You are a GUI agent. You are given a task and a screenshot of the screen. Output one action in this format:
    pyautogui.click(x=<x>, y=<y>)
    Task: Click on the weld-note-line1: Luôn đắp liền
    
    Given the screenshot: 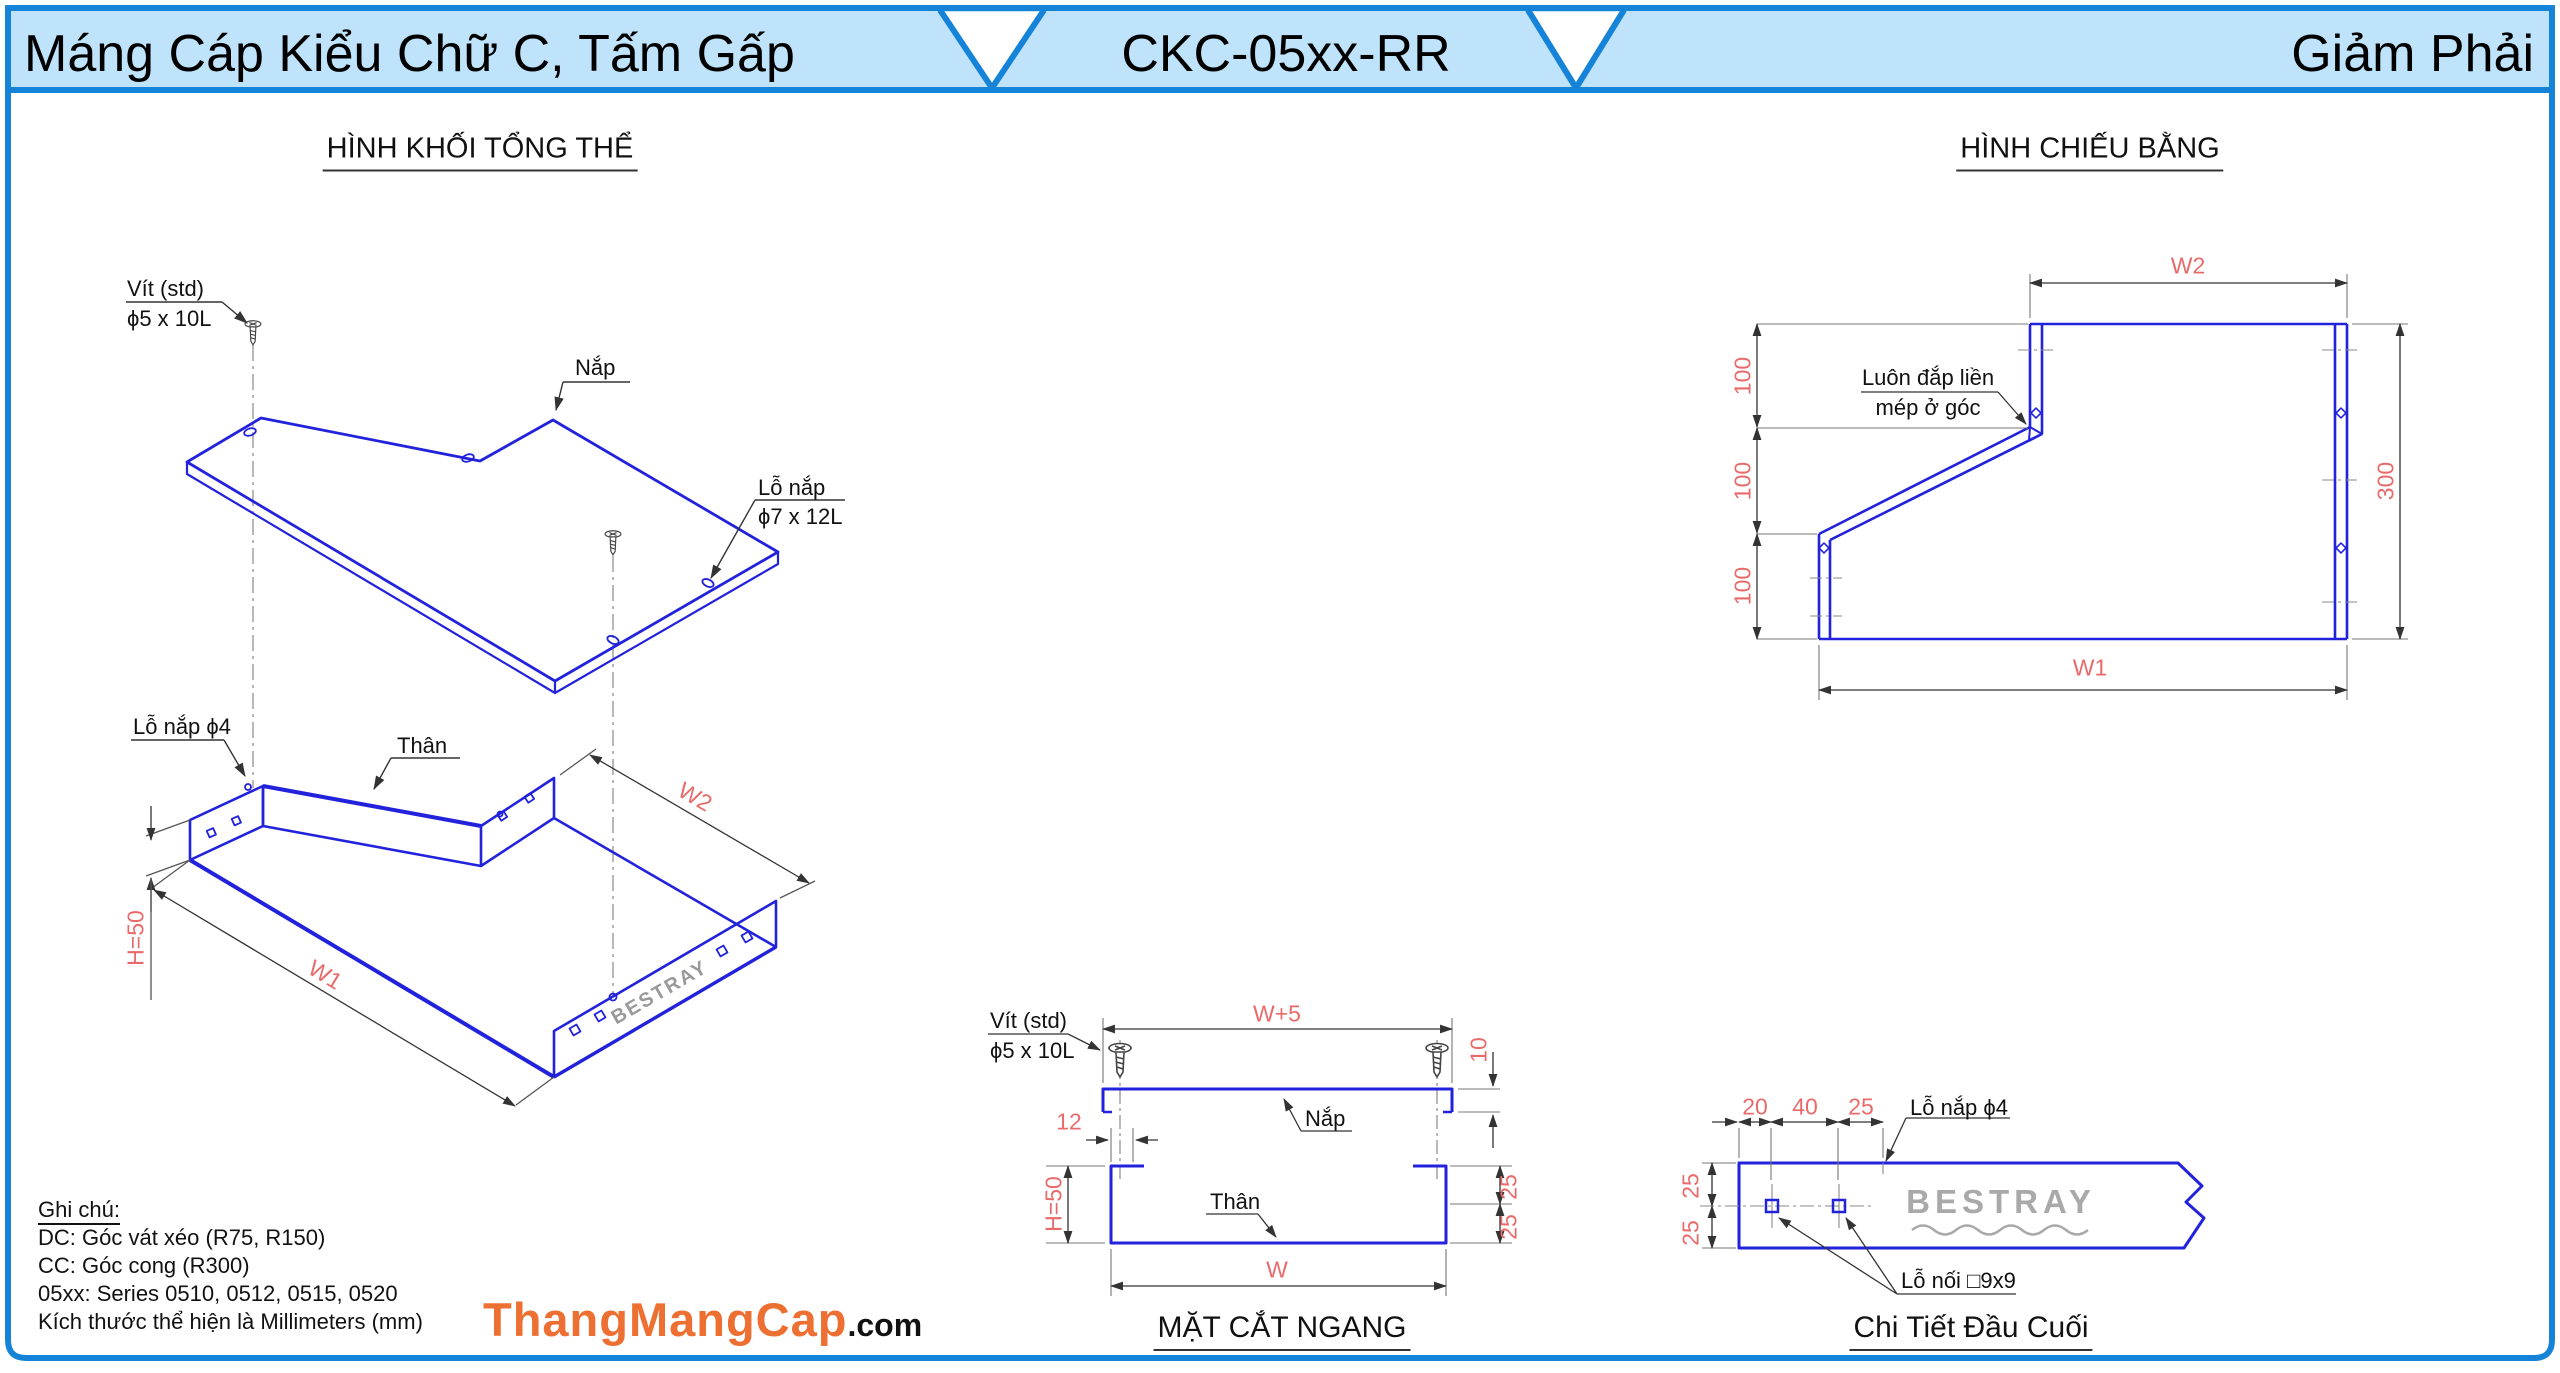 What is the action you would take?
    pyautogui.click(x=1928, y=377)
    